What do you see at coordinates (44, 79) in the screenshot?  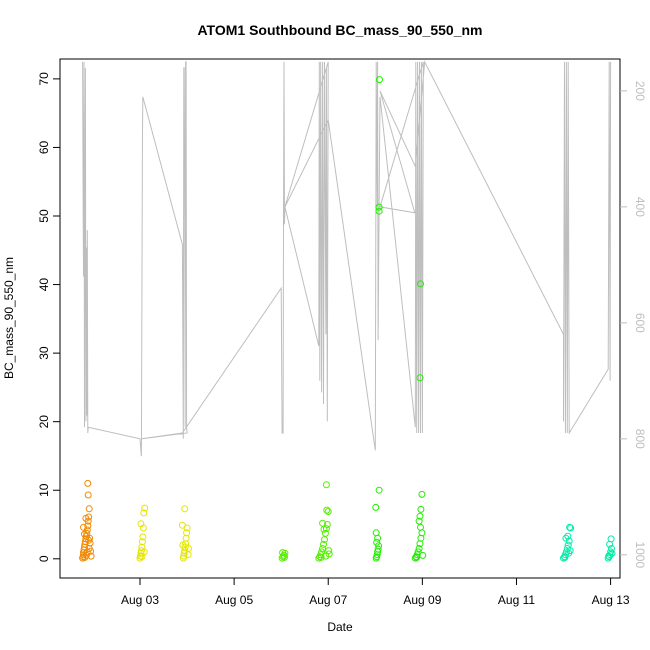 I see `y-tick-label: 70` at bounding box center [44, 79].